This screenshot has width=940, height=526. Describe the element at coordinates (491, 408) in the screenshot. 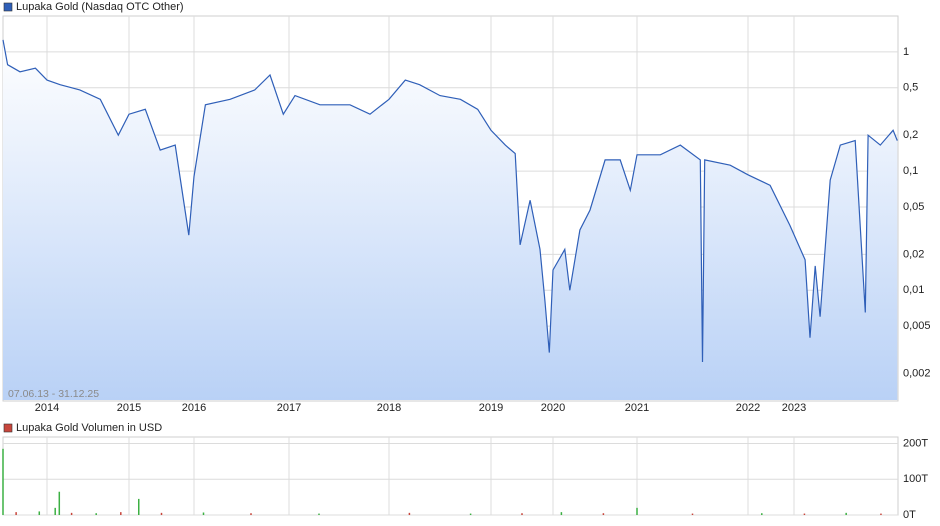

I see `x-tick-label: 2019` at that location.